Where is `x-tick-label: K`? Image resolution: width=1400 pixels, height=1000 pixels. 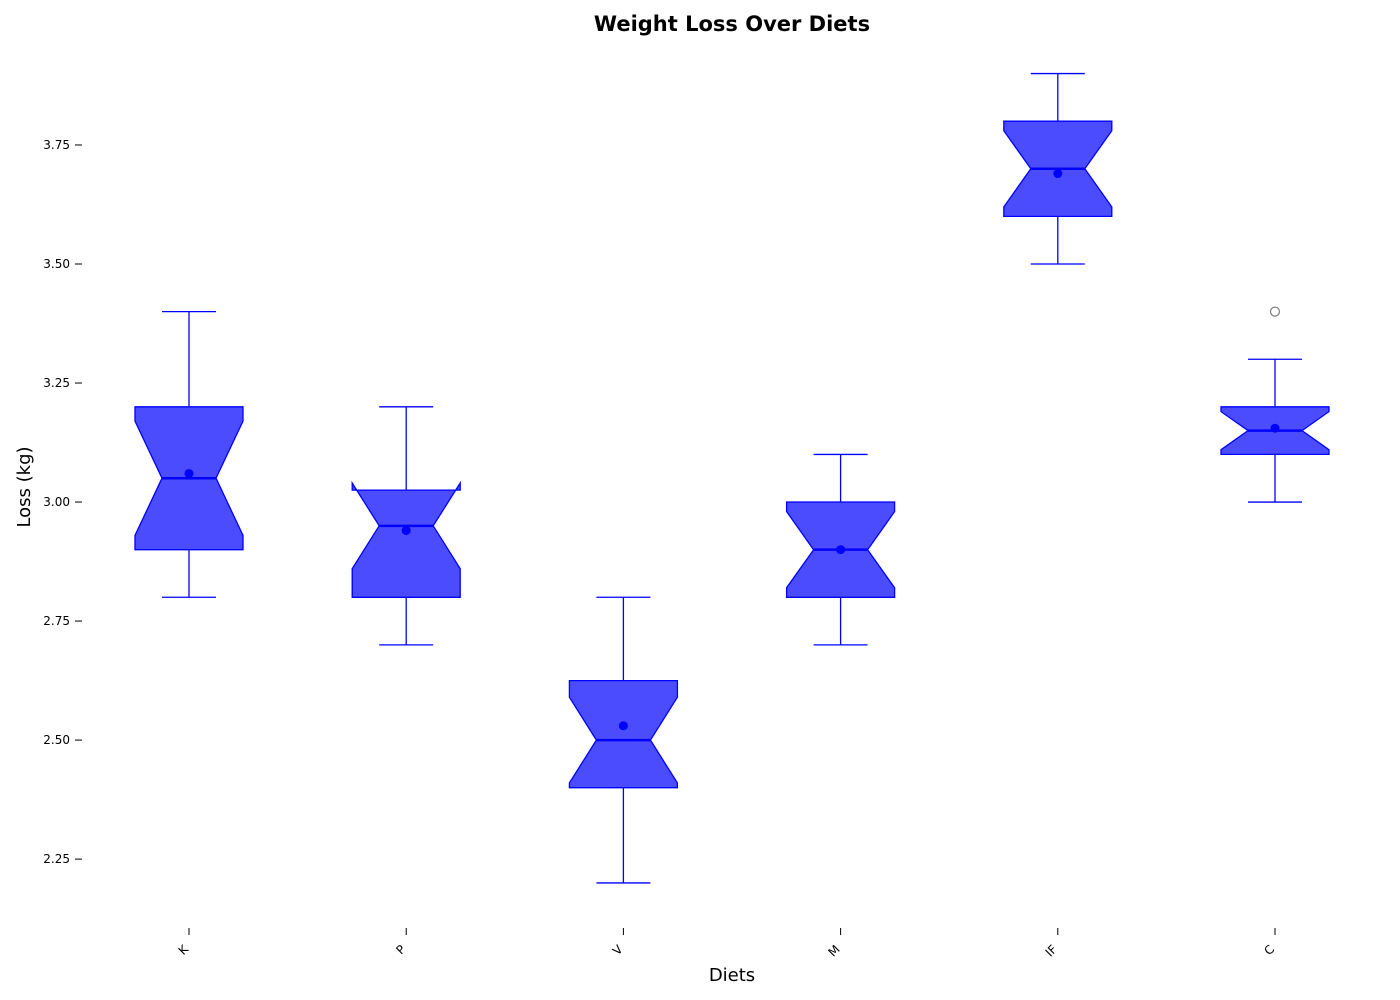 x-tick-label: K is located at coordinates (184, 949).